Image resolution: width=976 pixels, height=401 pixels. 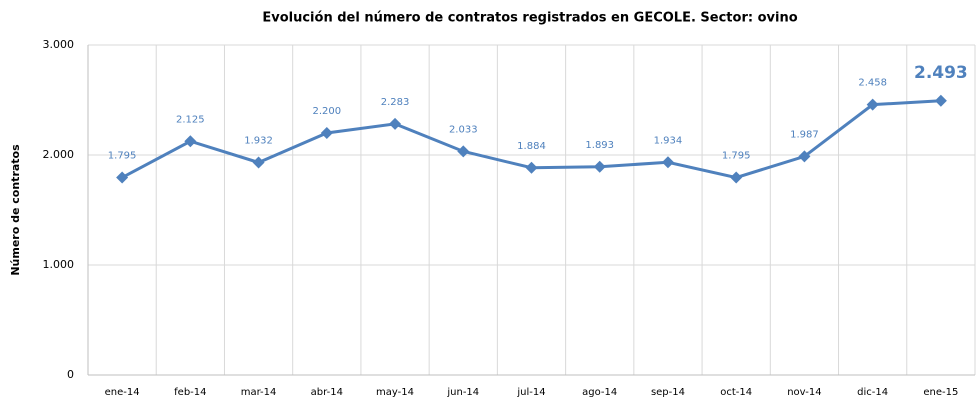 I want to click on x-tick-label: abr-14, so click(x=327, y=392).